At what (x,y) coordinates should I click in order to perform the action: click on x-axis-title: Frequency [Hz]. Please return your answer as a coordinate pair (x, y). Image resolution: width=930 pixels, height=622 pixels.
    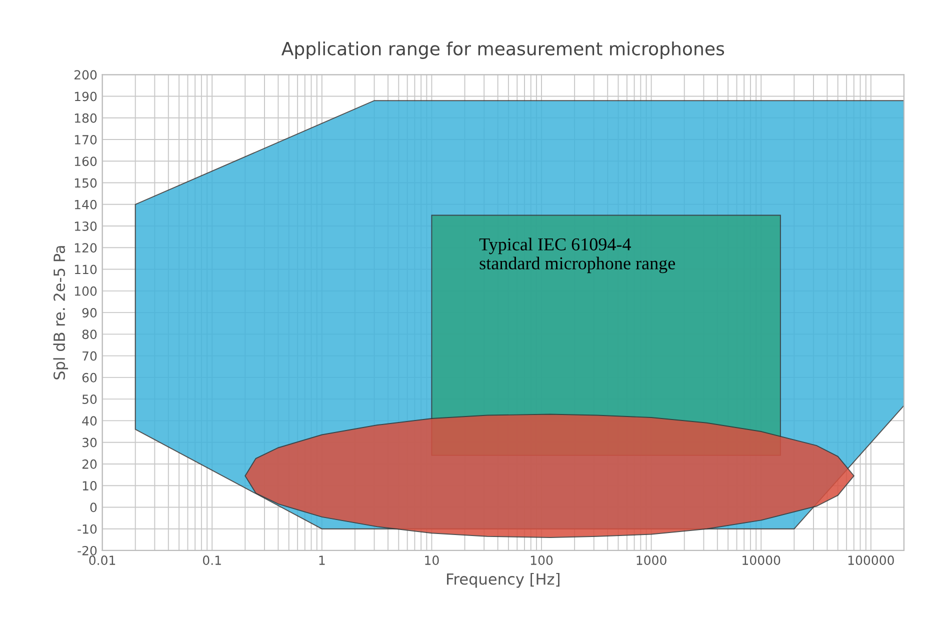
    Looking at the image, I should click on (503, 580).